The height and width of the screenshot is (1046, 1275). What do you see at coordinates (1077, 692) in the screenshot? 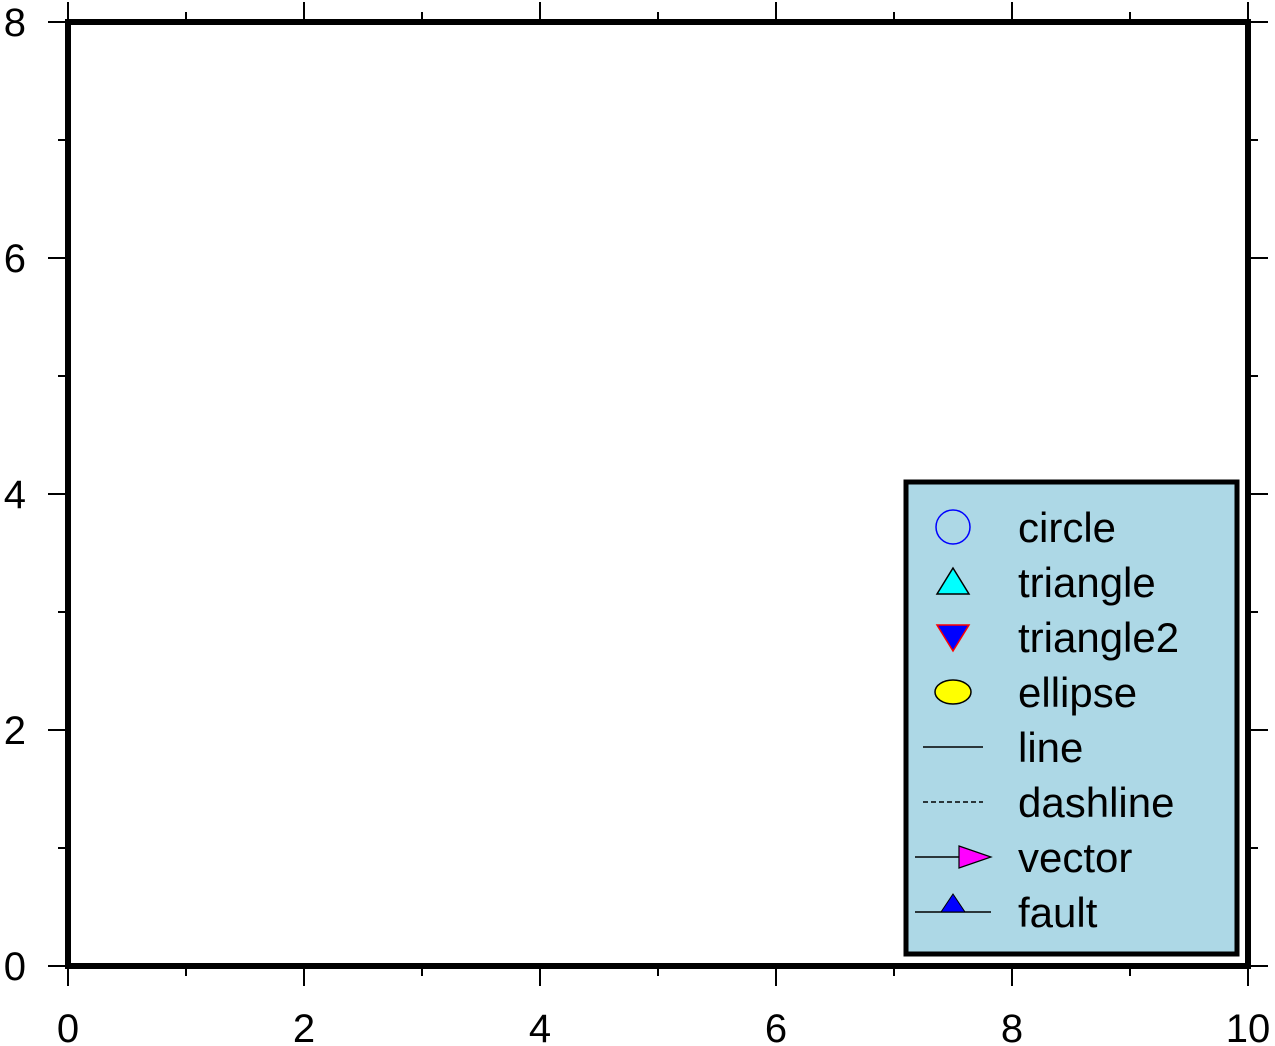
I see `legend-label: ellipse` at bounding box center [1077, 692].